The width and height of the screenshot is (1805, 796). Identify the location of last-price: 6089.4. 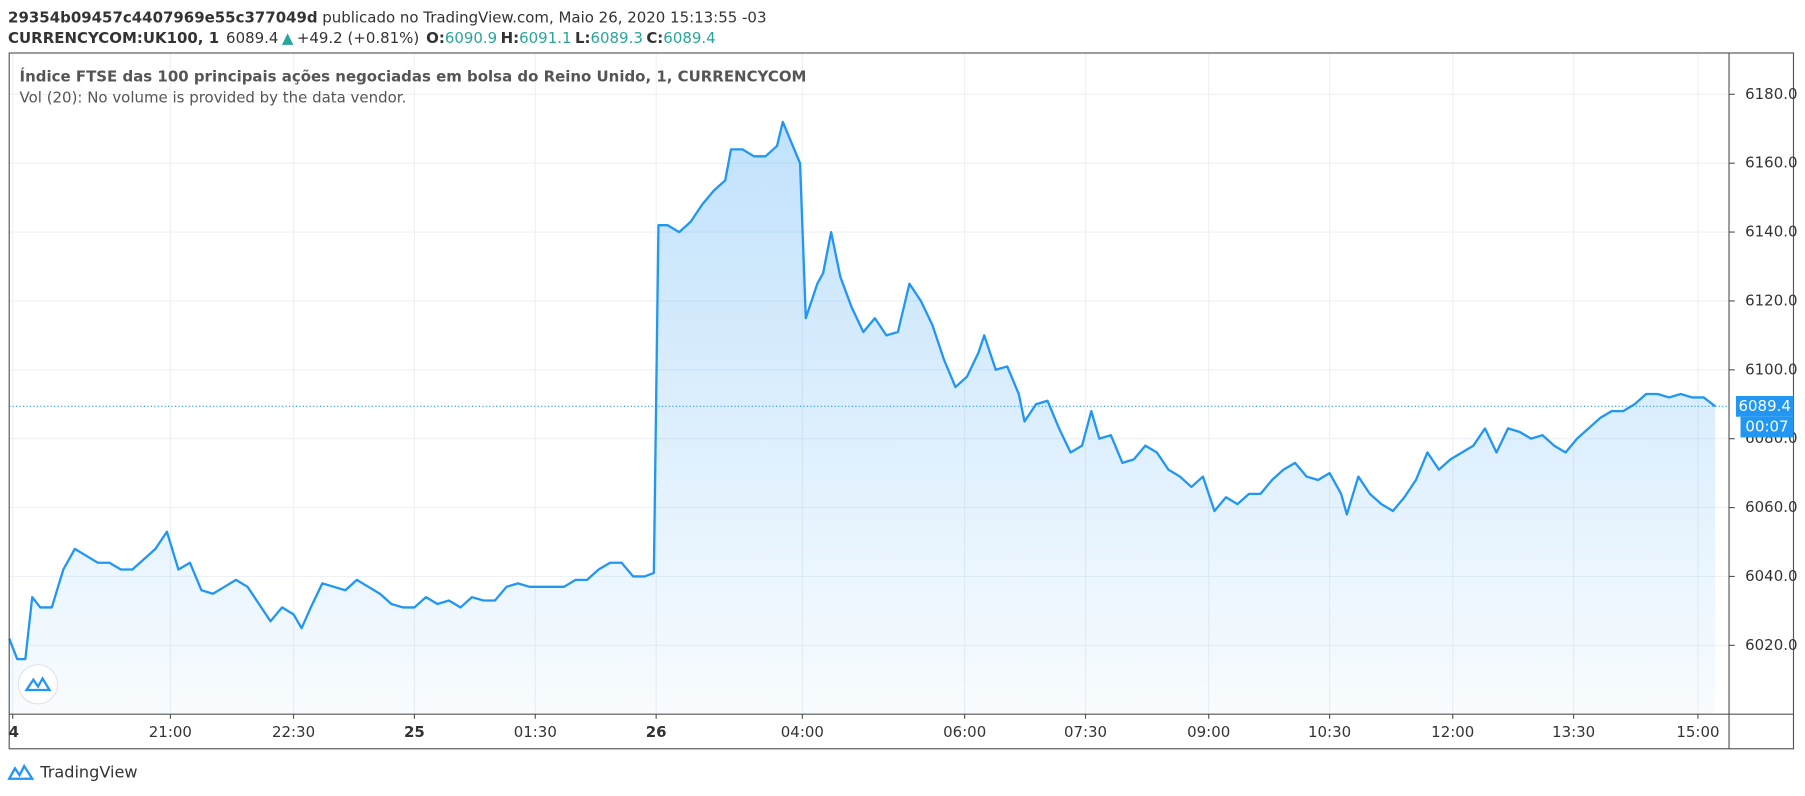
(252, 38).